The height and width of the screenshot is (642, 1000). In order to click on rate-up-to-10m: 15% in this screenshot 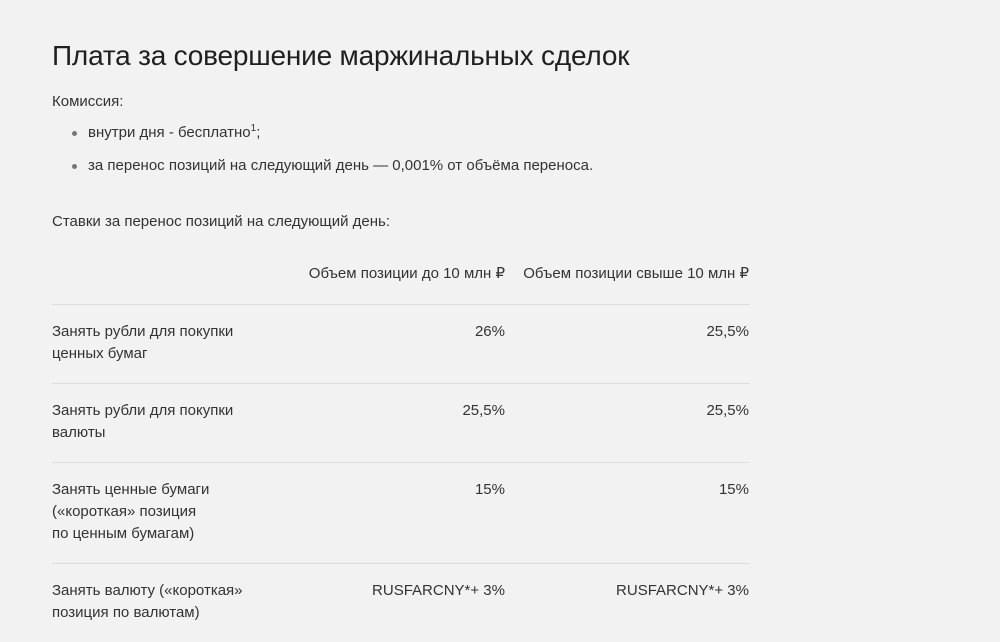, I will do `click(401, 513)`.